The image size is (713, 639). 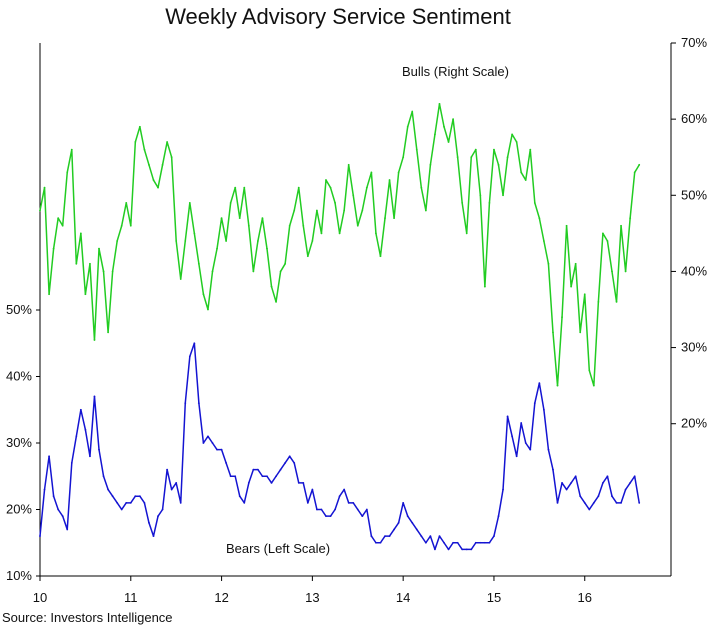 What do you see at coordinates (694, 194) in the screenshot?
I see `right-tick-label: 50%` at bounding box center [694, 194].